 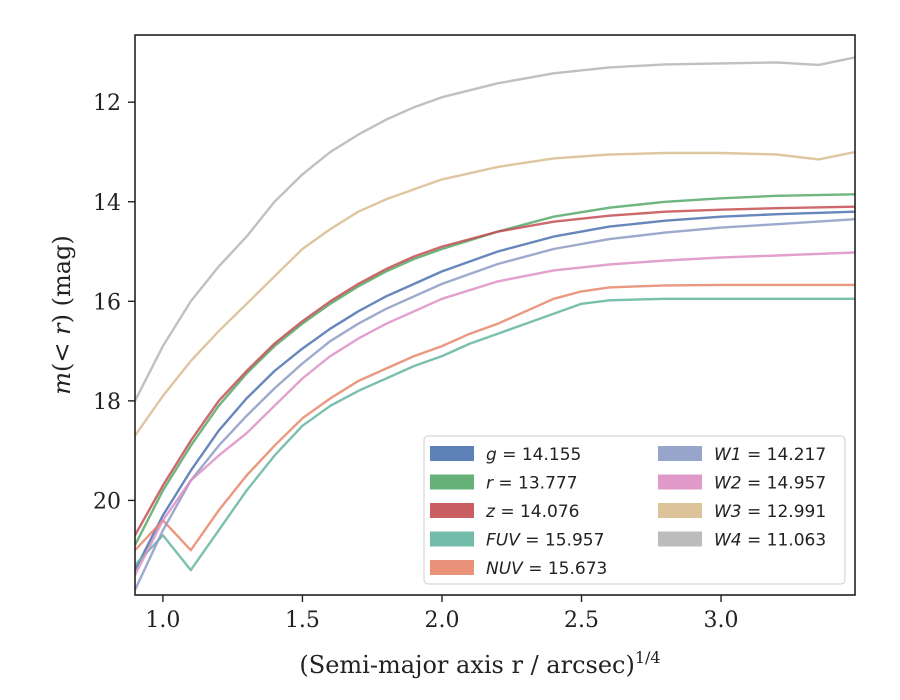 What do you see at coordinates (107, 103) in the screenshot?
I see `y-tick-label: 12` at bounding box center [107, 103].